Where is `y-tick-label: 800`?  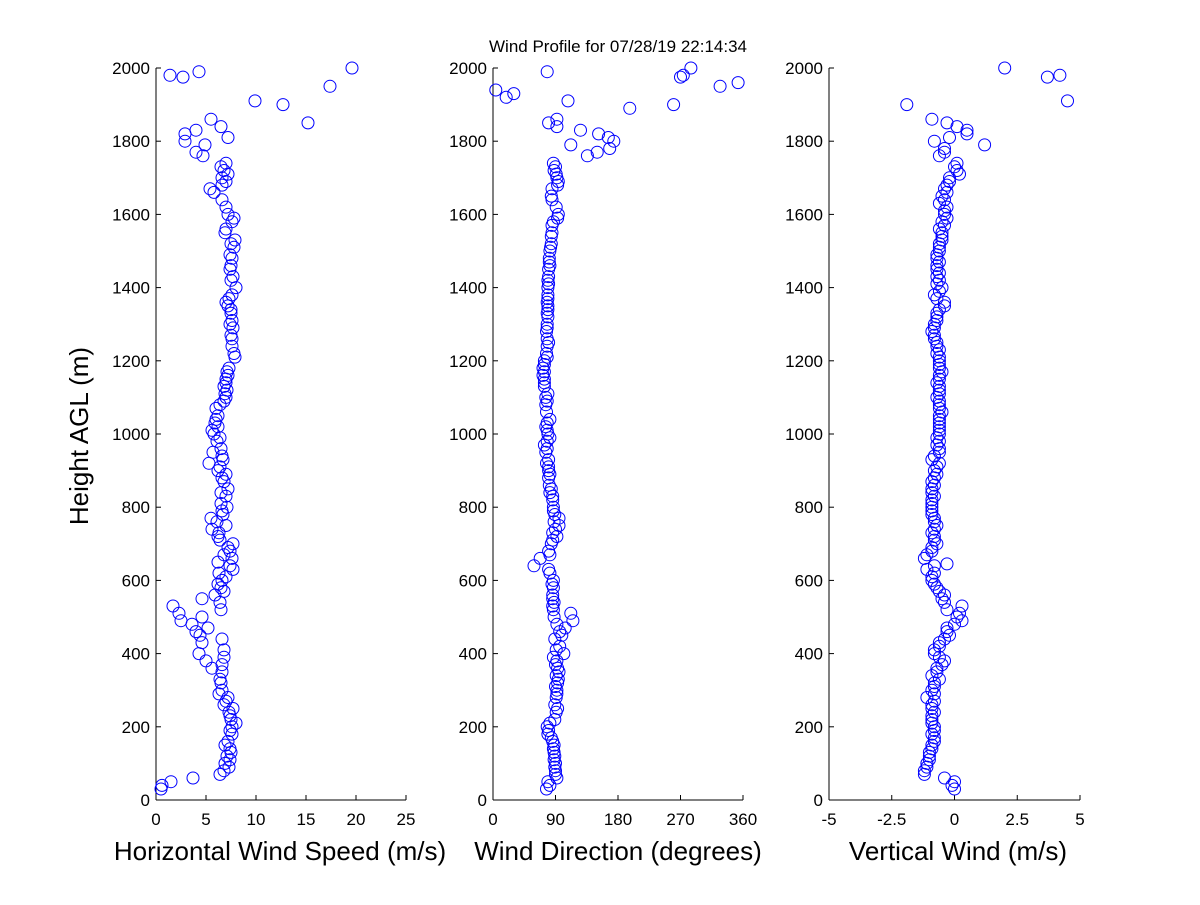 y-tick-label: 800 is located at coordinates (473, 507).